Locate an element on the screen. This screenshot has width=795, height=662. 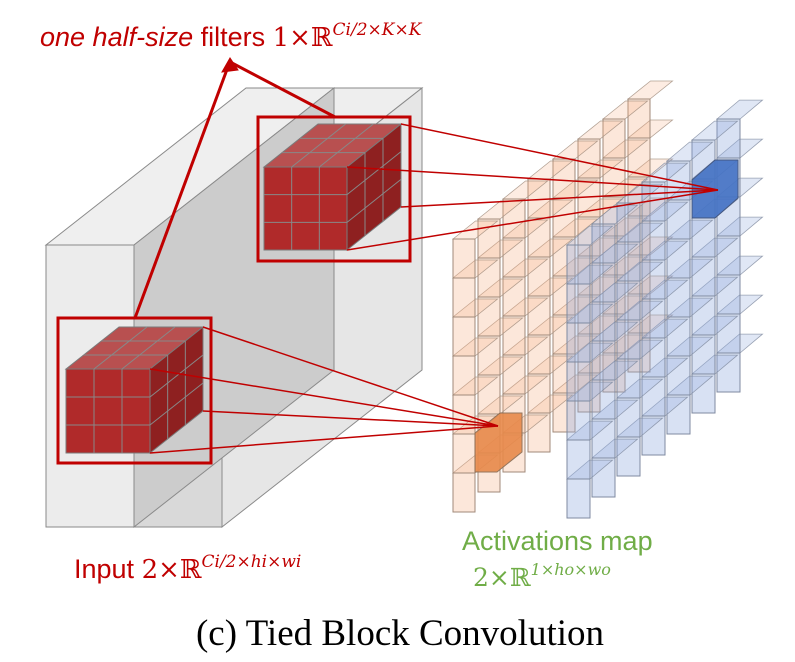
filter-cube-upper-front is located at coordinates (305, 208).